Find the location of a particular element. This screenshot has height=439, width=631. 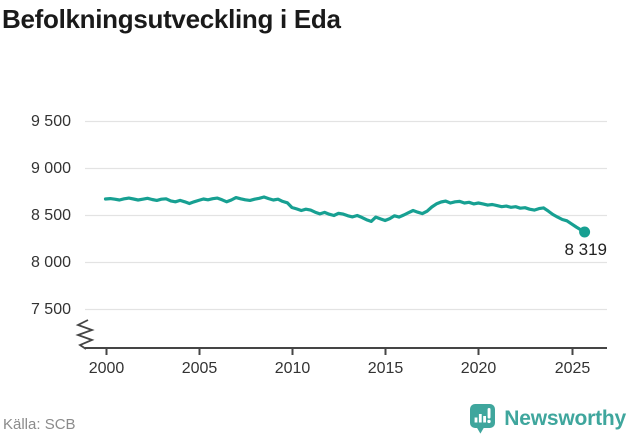

last-point-marker is located at coordinates (585, 232).